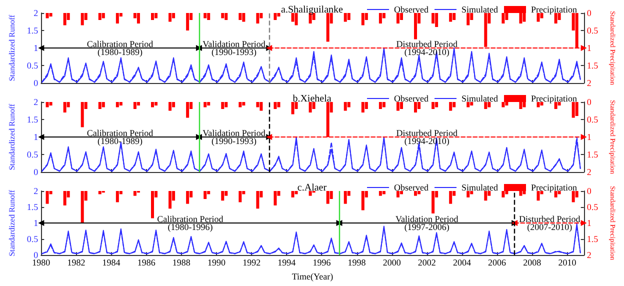 This screenshot has width=624, height=286. What do you see at coordinates (532, 263) in the screenshot?
I see `x-tick-label: 2008` at bounding box center [532, 263].